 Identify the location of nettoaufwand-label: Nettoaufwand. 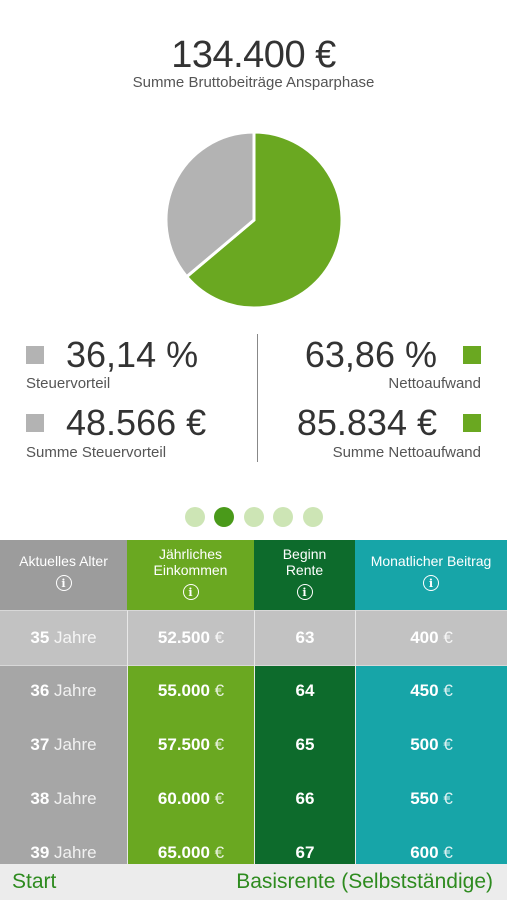
(434, 383).